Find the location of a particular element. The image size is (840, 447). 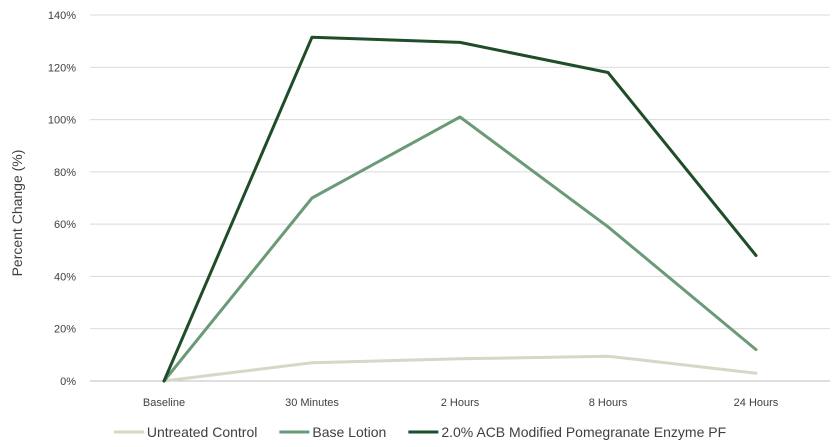

legend-item: Untreated Control is located at coordinates (185, 432).